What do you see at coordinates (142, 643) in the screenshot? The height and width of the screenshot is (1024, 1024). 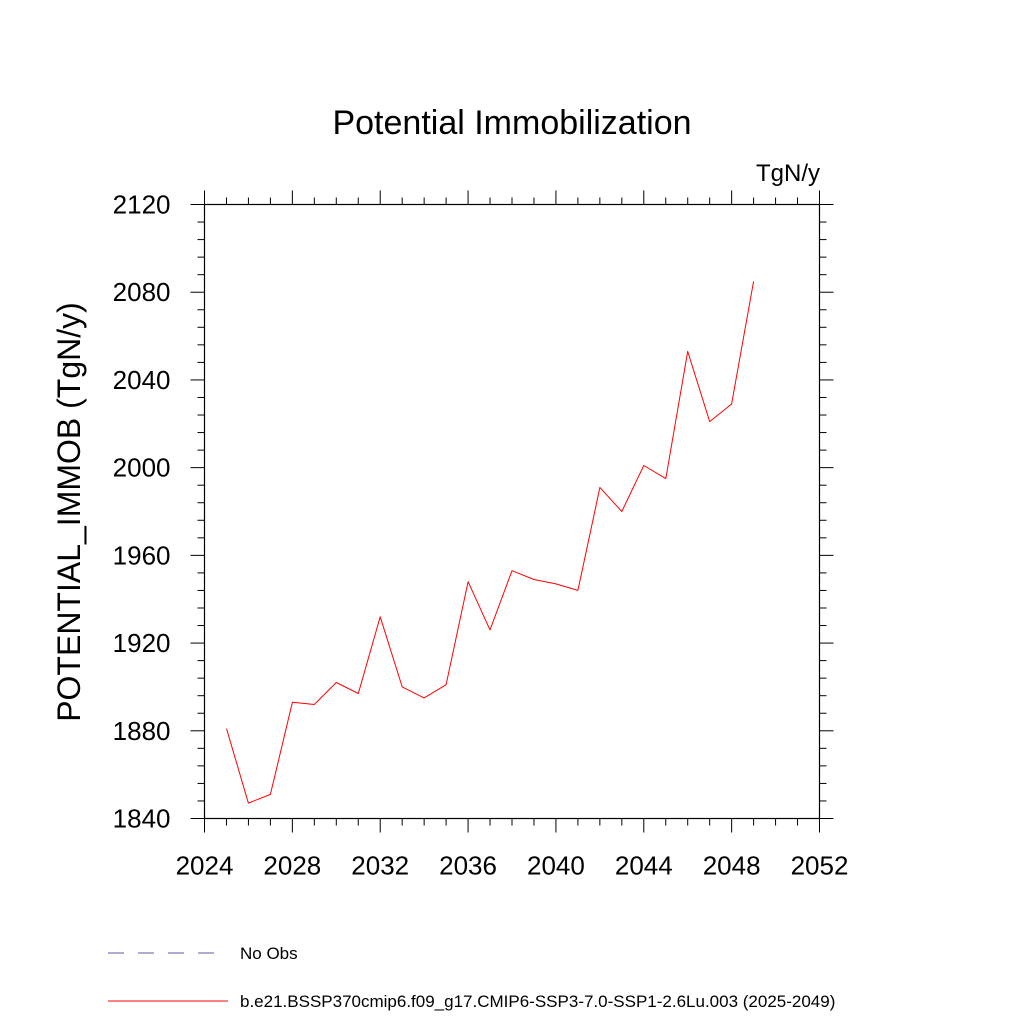 I see `y-tick-label: 1920` at bounding box center [142, 643].